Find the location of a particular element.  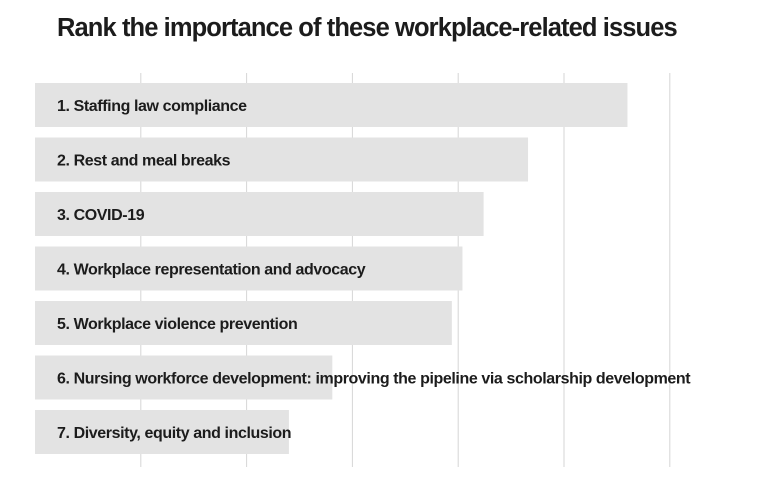

bar-label-7: 7. Diversity, equity and inclusion is located at coordinates (174, 433).